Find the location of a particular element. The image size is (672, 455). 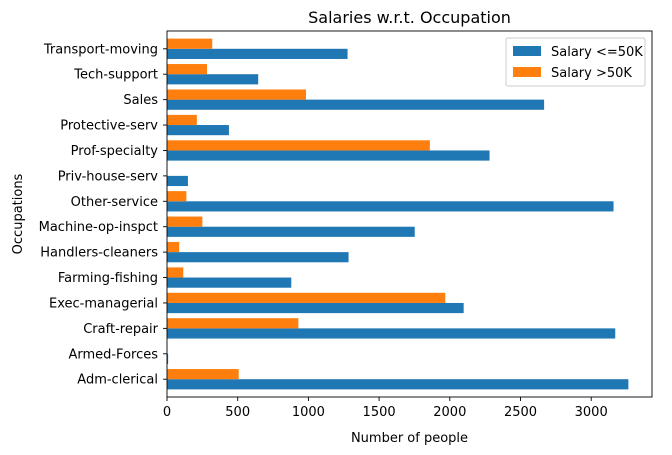

legend-label-gt-50k: Salary >50K is located at coordinates (591, 73).